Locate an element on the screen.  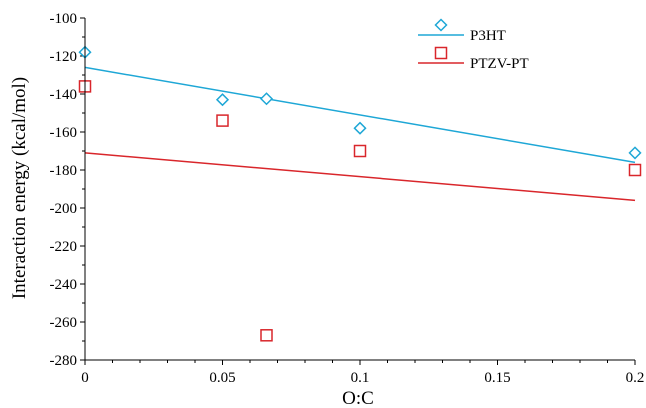
x-tick-label: 0.15 is located at coordinates (497, 378).